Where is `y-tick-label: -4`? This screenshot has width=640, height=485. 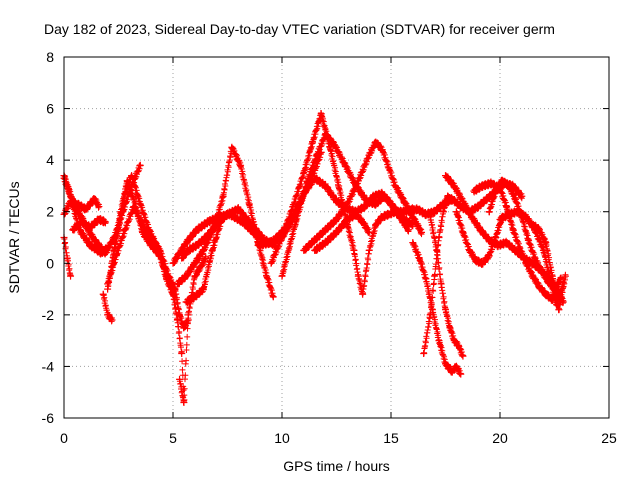 y-tick-label: -4 is located at coordinates (48, 366).